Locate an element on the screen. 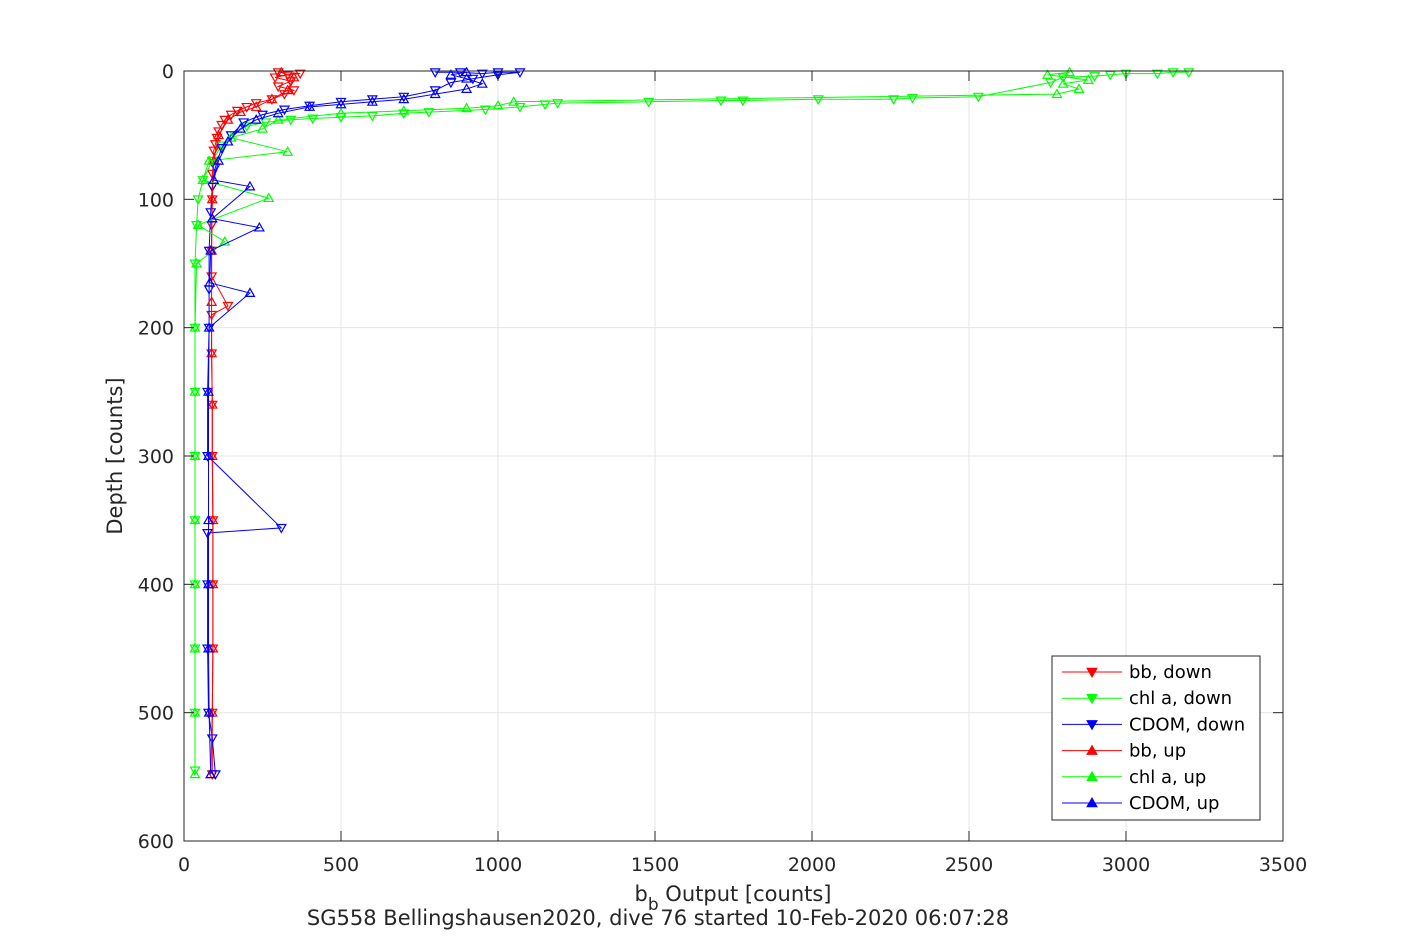 The image size is (1417, 945). y-tick-label: 200 is located at coordinates (156, 329).